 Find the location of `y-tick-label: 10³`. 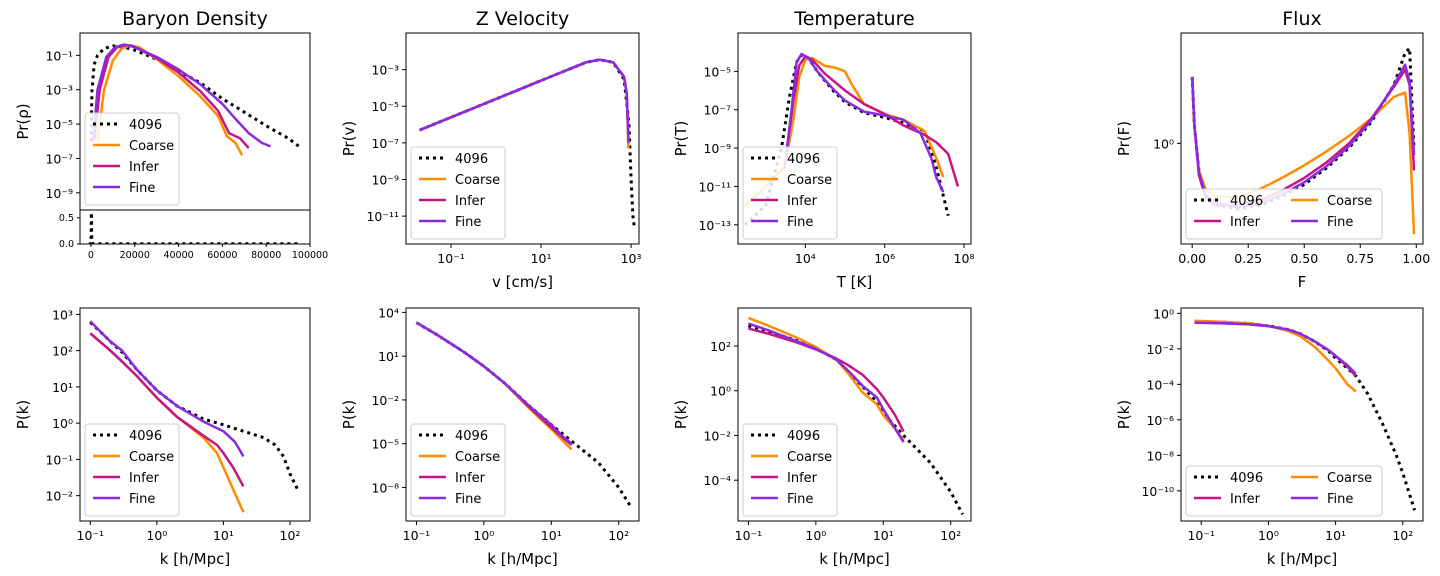

y-tick-label: 10³ is located at coordinates (62, 314).